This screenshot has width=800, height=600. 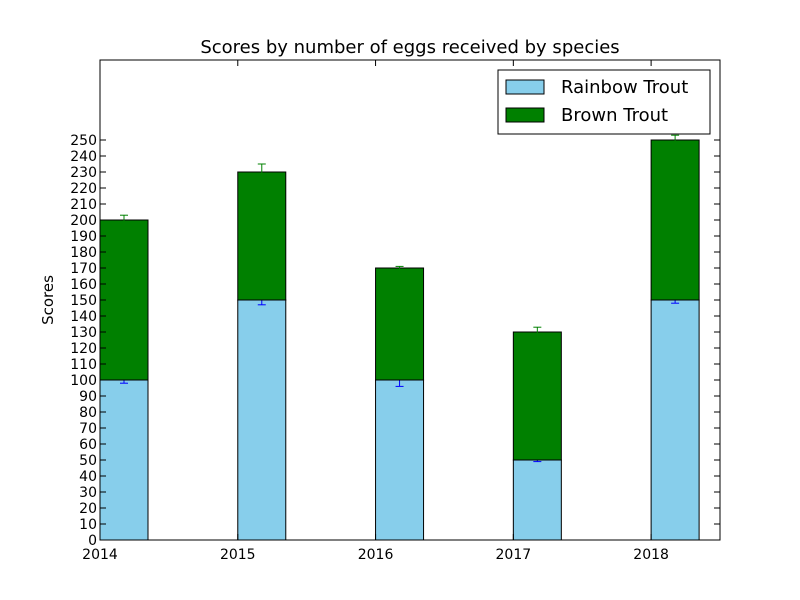 What do you see at coordinates (83, 333) in the screenshot?
I see `y-tick-label: 130` at bounding box center [83, 333].